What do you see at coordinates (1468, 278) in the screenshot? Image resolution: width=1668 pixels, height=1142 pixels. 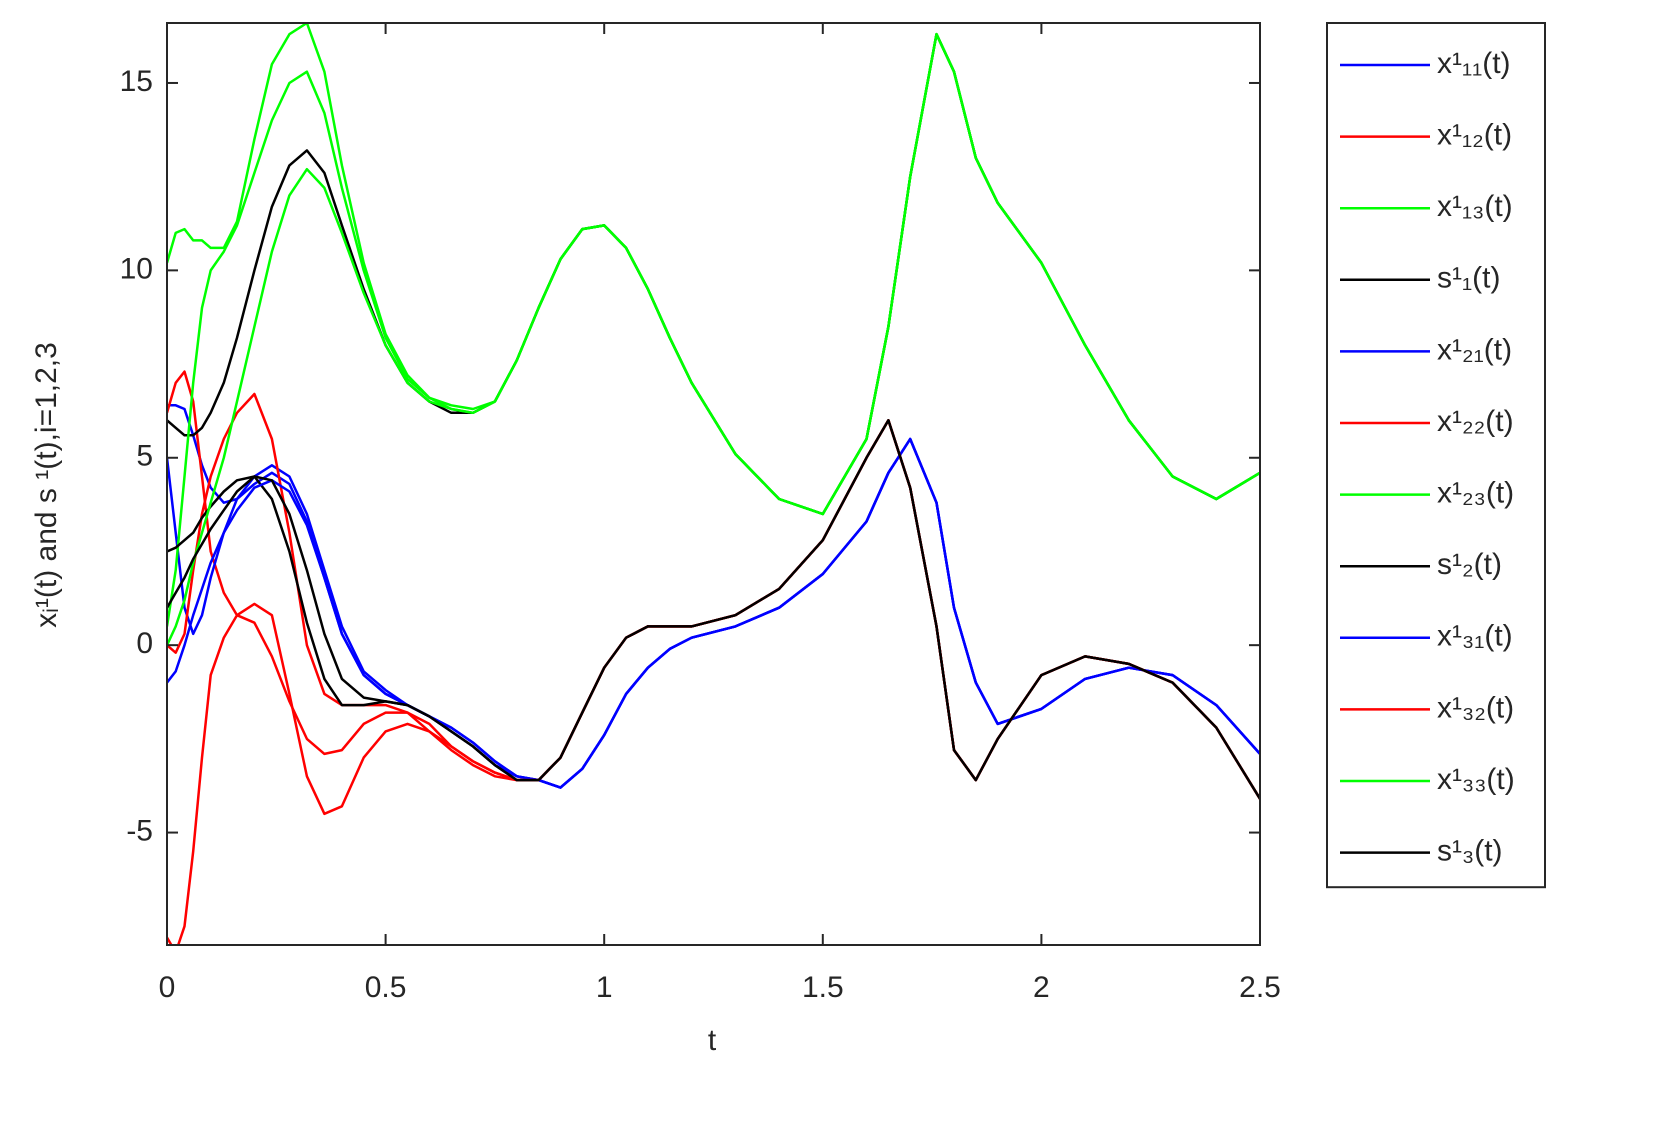 I see `legend-label: s¹₁(t)` at bounding box center [1468, 278].